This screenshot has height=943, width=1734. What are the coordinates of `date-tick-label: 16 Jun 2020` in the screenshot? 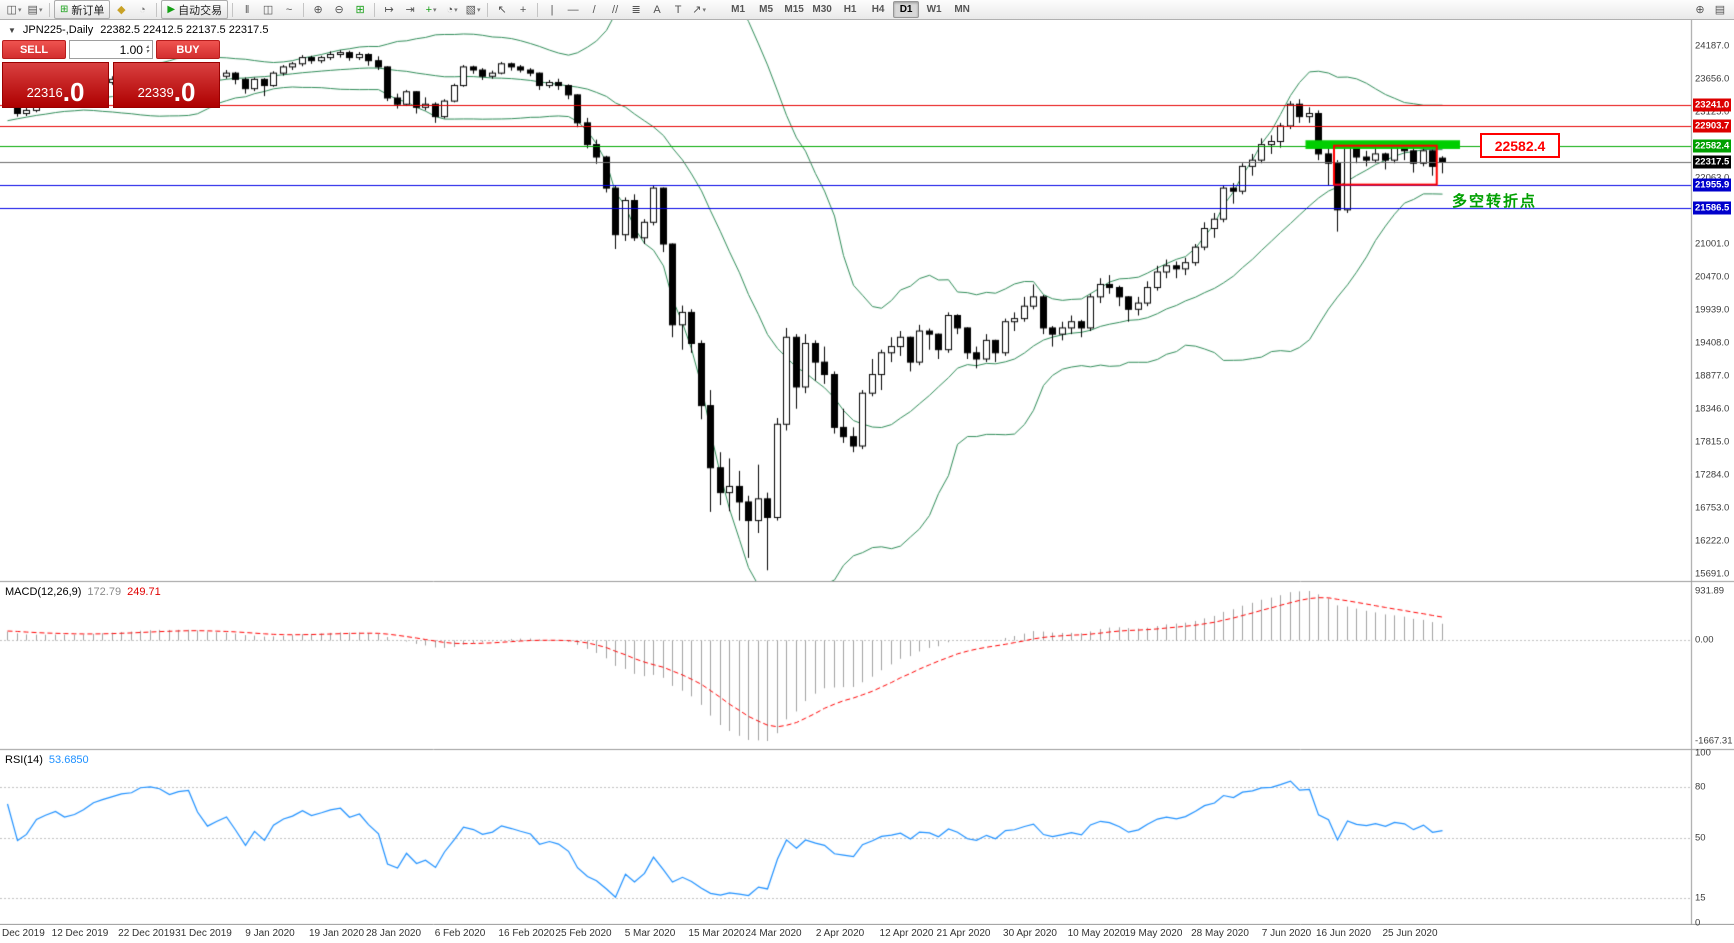 It's located at (1343, 933).